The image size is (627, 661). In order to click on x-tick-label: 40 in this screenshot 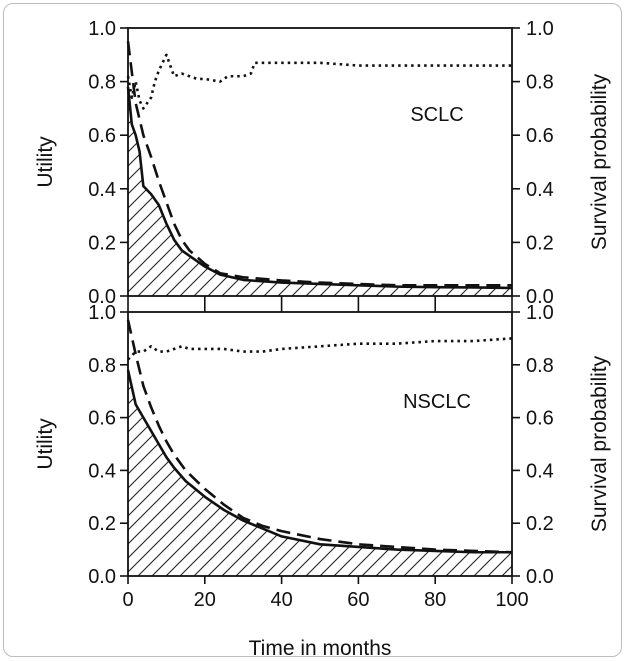, I will do `click(281, 600)`.